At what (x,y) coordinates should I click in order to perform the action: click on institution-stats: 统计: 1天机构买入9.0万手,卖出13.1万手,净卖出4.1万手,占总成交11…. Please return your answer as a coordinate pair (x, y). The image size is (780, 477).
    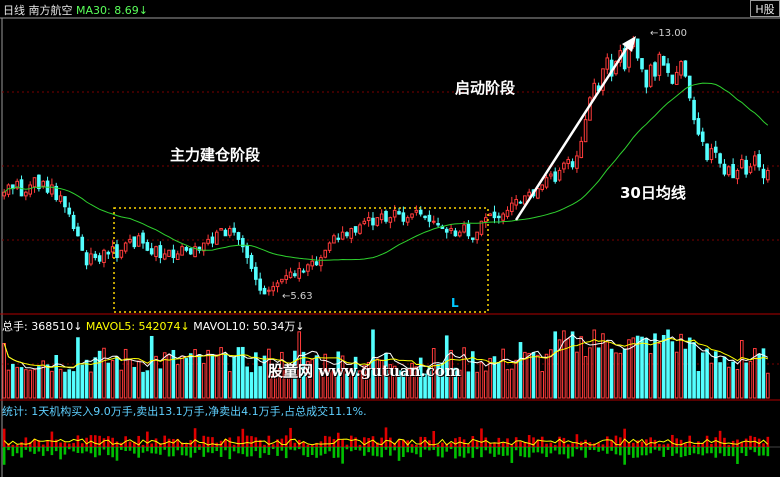
    Looking at the image, I should click on (184, 411).